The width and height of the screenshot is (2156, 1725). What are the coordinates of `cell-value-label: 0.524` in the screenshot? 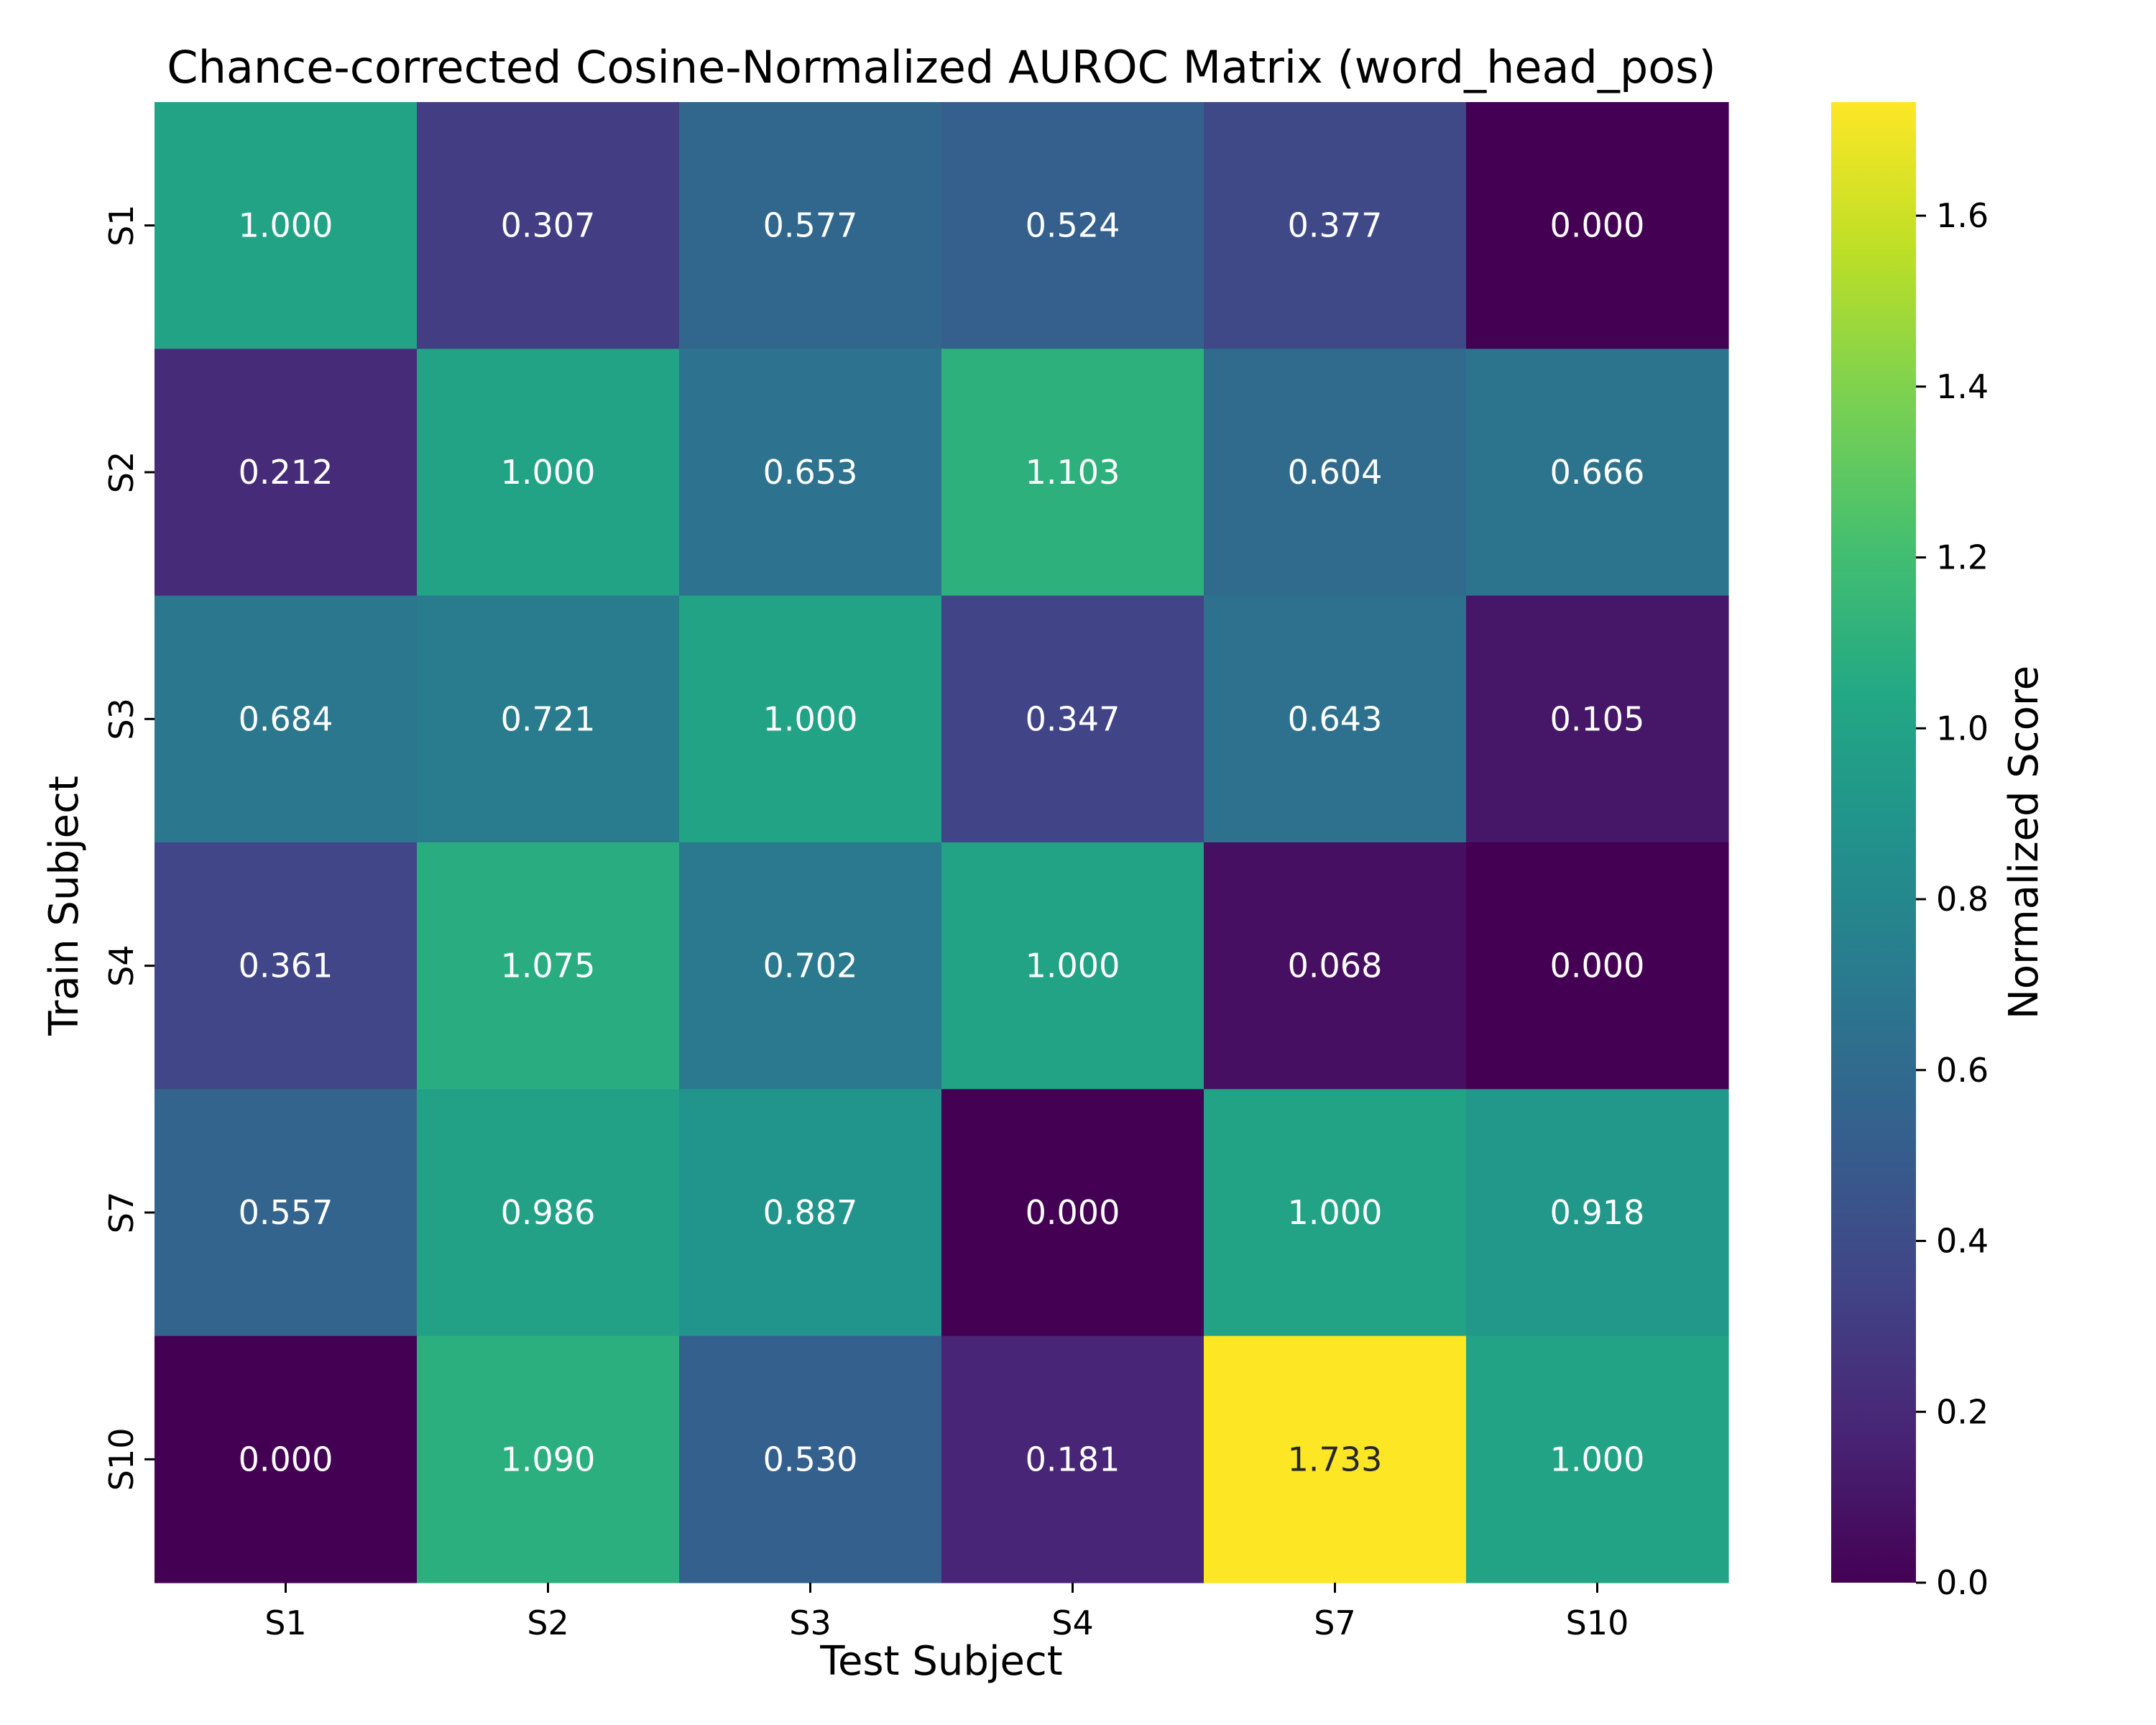 It's located at (1073, 225).